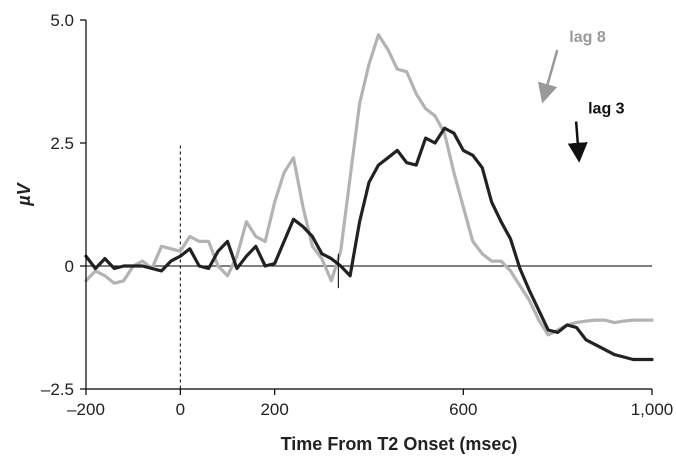 The width and height of the screenshot is (676, 461). I want to click on y-tick-label: 5.0, so click(62, 20).